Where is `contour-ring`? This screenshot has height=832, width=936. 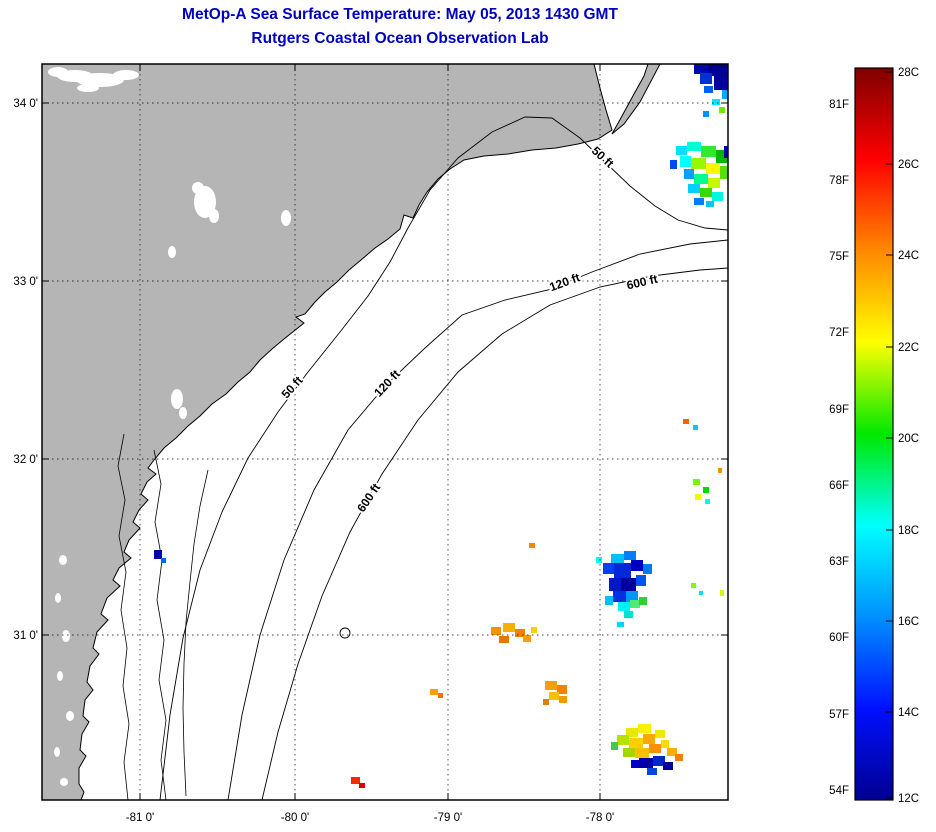
contour-ring is located at coordinates (345, 633).